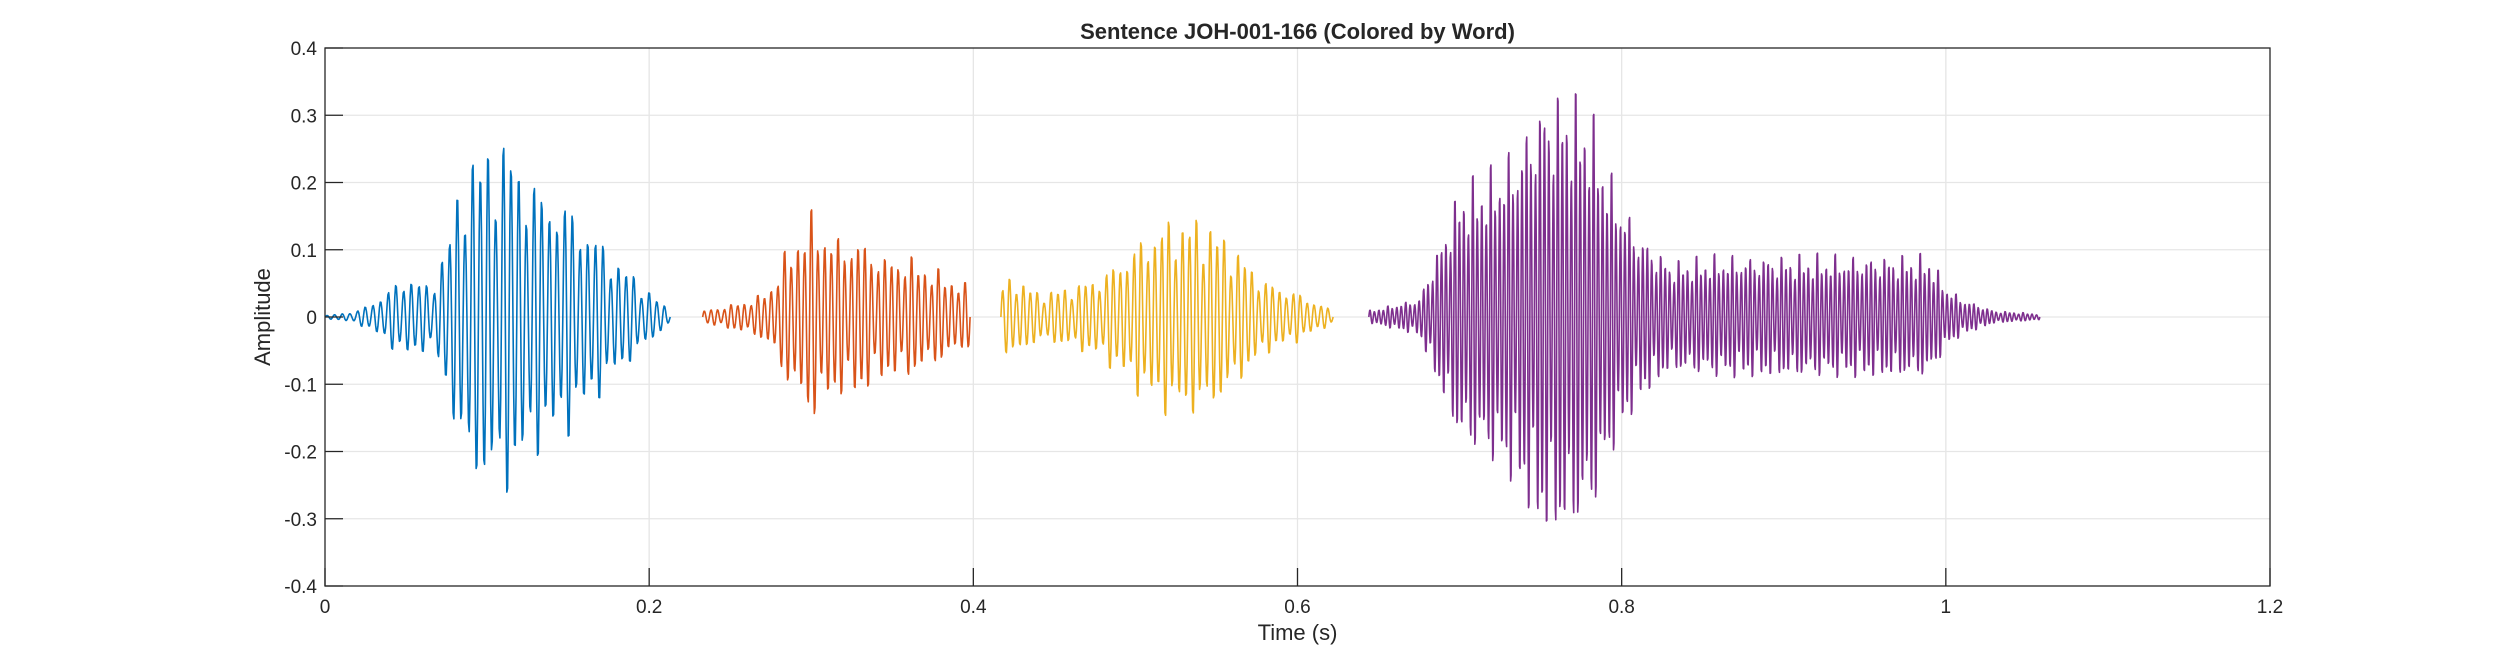 This screenshot has width=2500, height=657. I want to click on y-tick-label: 0.3, so click(304, 116).